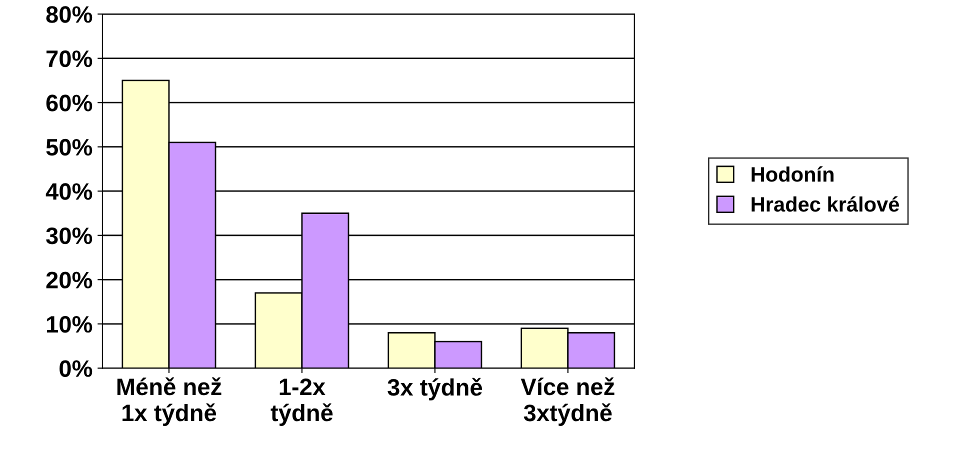 This screenshot has width=976, height=469. I want to click on y-tick-label: 50%, so click(69, 147).